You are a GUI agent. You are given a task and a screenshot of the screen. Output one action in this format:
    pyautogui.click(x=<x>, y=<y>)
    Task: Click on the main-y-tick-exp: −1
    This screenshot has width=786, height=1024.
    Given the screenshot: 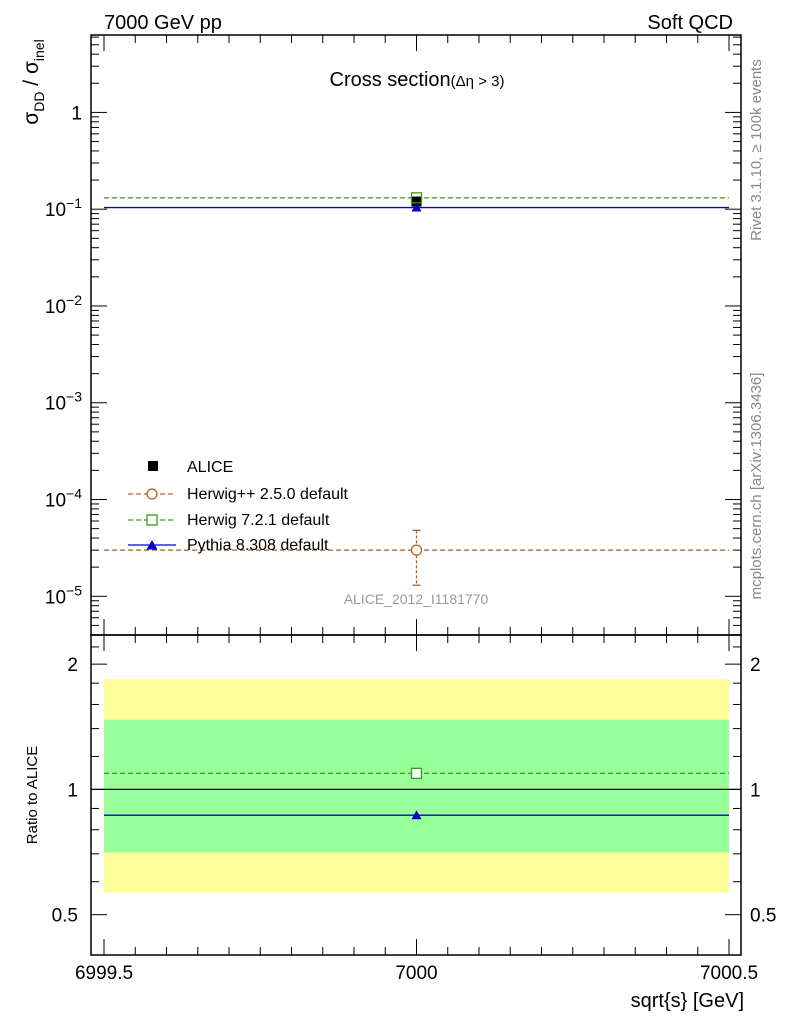 What is the action you would take?
    pyautogui.click(x=74, y=203)
    